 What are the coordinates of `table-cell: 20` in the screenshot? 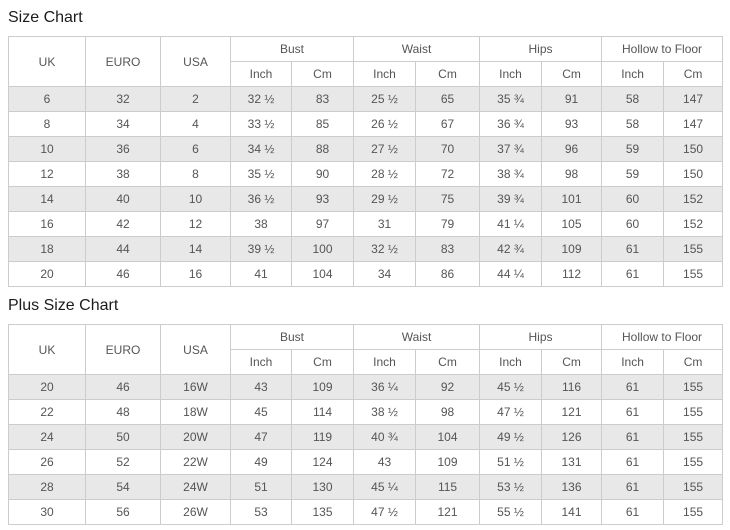 It's located at (47, 387).